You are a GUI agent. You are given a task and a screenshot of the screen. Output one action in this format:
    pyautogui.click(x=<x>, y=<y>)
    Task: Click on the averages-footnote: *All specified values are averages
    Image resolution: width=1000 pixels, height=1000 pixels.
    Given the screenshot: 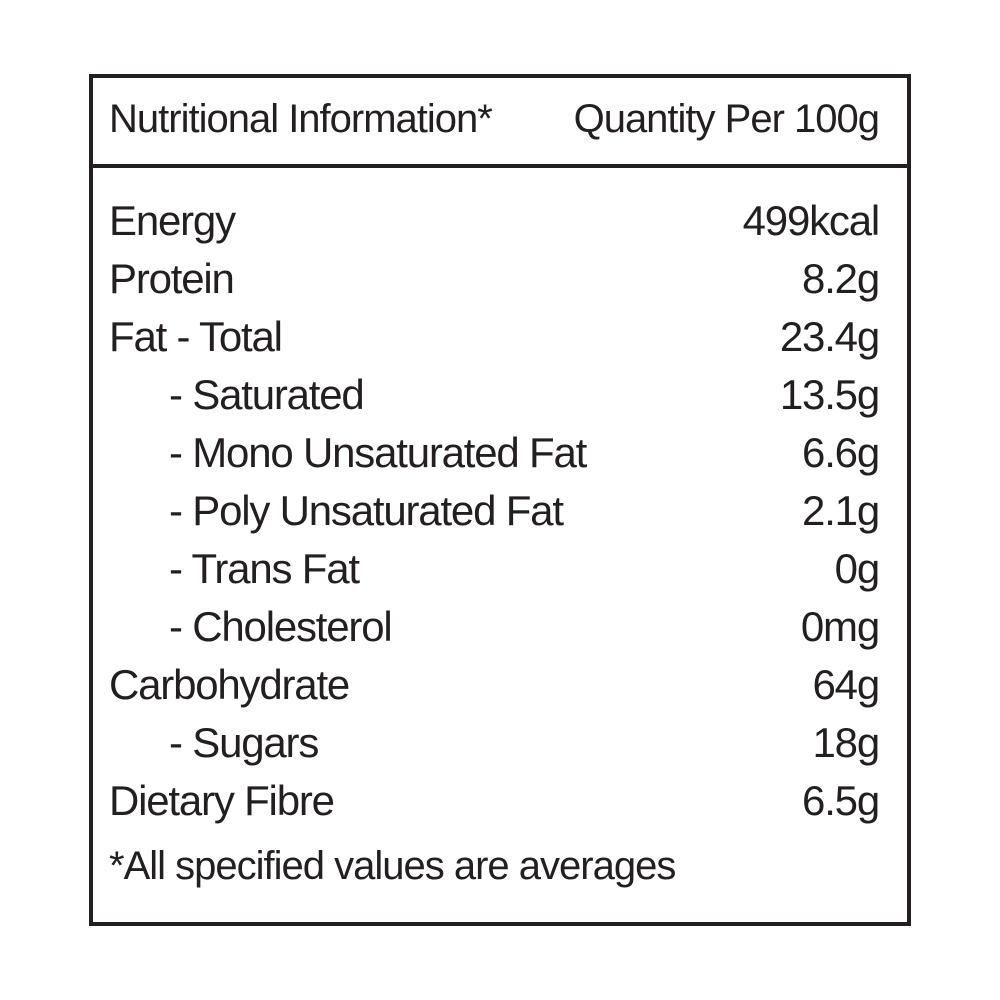 What is the action you would take?
    pyautogui.click(x=392, y=866)
    